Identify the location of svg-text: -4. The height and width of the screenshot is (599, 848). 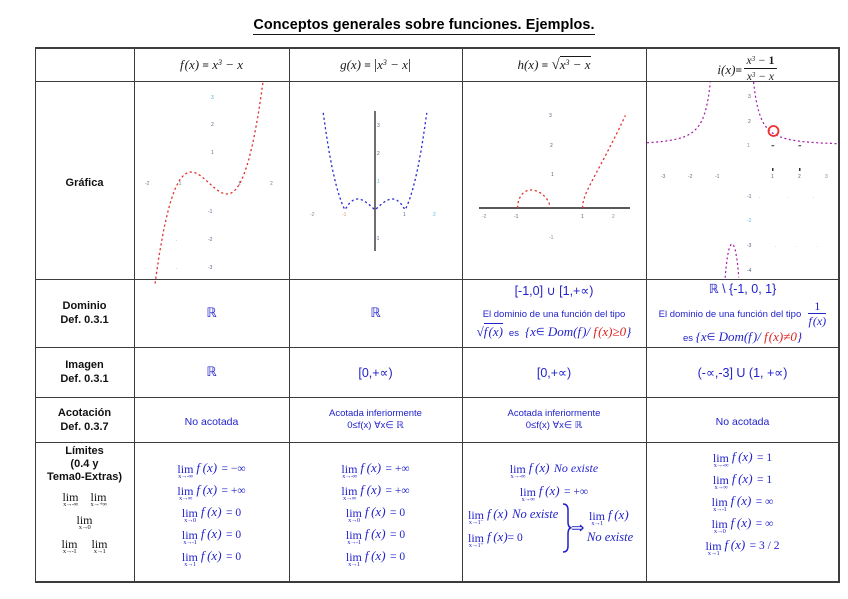
(749, 271).